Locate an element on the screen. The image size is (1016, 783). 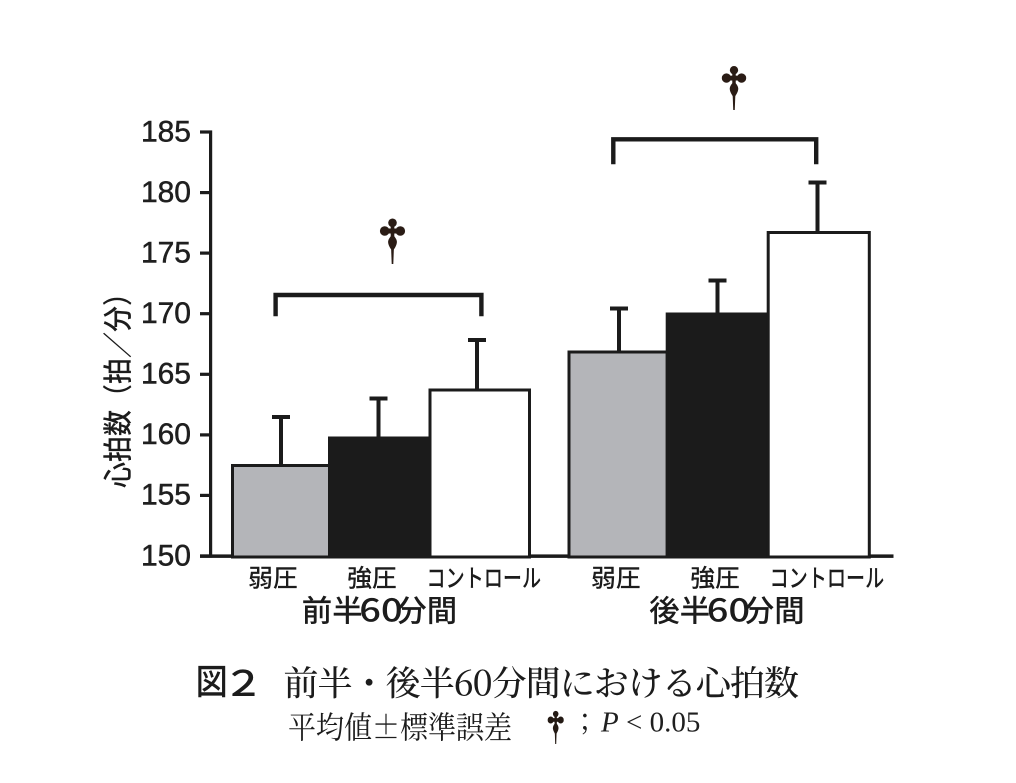
svg-text: 170 is located at coordinates (166, 313).